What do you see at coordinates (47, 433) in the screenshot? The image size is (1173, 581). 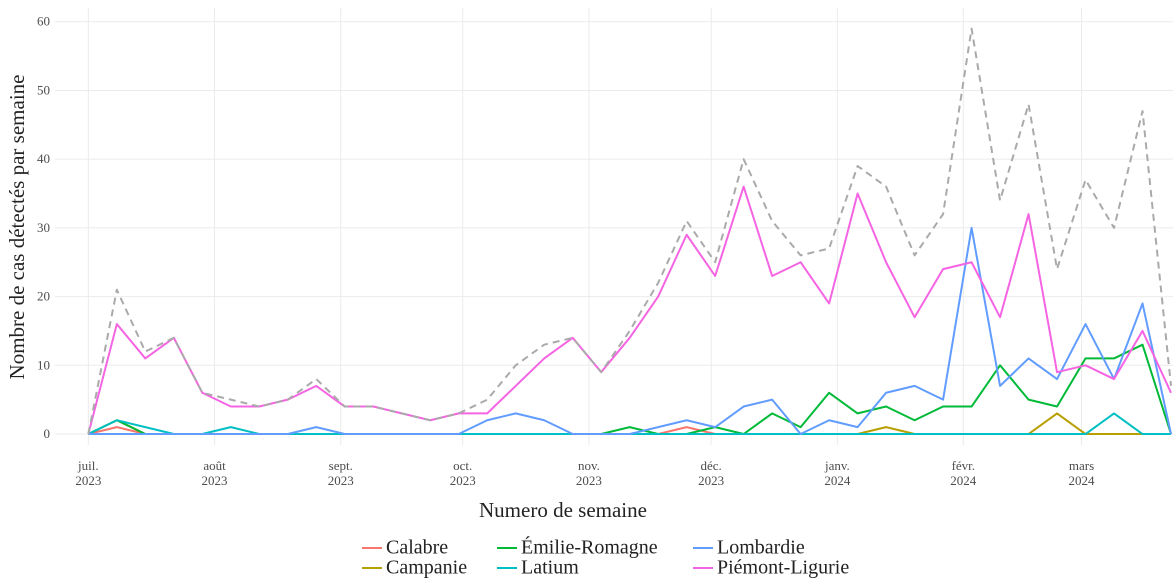 I see `y-tick-label: 0` at bounding box center [47, 433].